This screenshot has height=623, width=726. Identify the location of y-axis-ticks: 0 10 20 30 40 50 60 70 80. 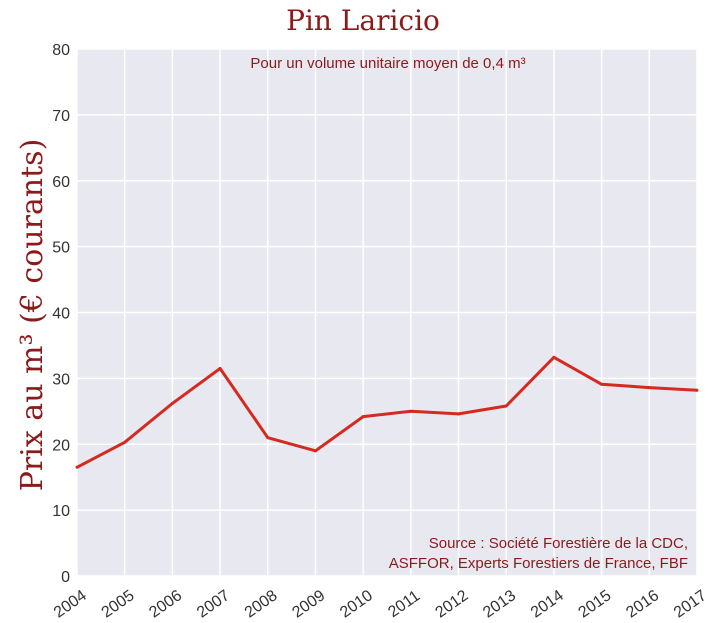
(61, 314).